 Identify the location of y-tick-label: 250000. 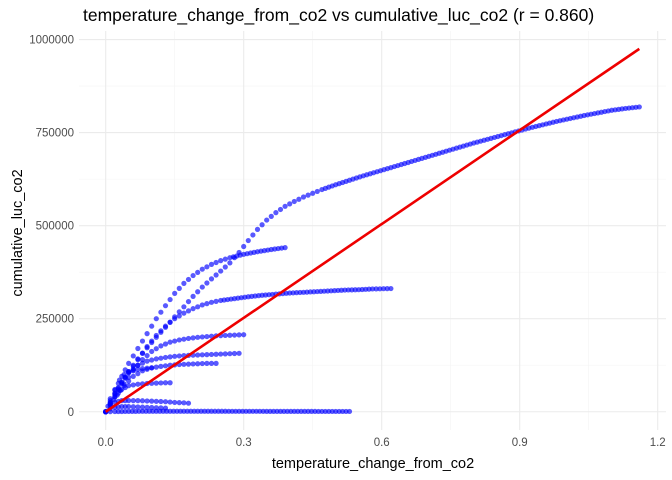
(55, 320).